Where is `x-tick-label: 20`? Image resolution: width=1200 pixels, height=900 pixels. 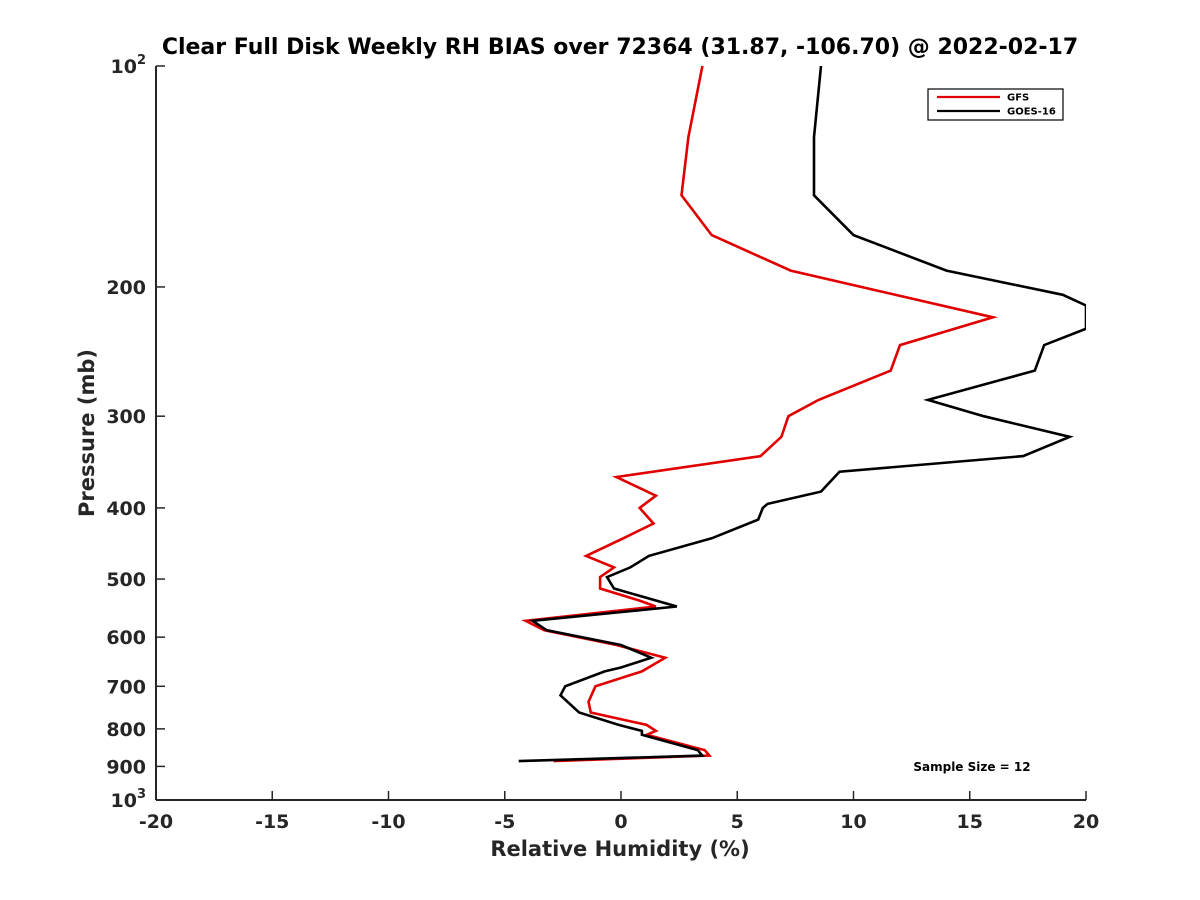
x-tick-label: 20 is located at coordinates (1086, 822).